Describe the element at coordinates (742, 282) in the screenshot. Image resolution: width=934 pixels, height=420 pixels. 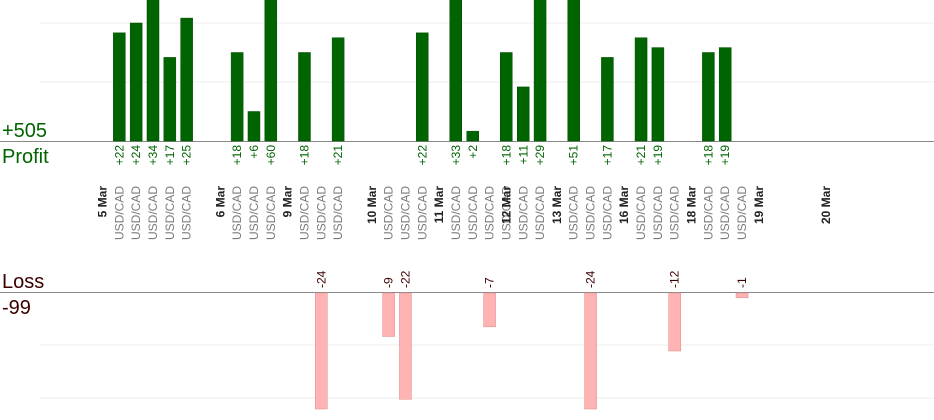
I see `loss-value-label: -1` at that location.